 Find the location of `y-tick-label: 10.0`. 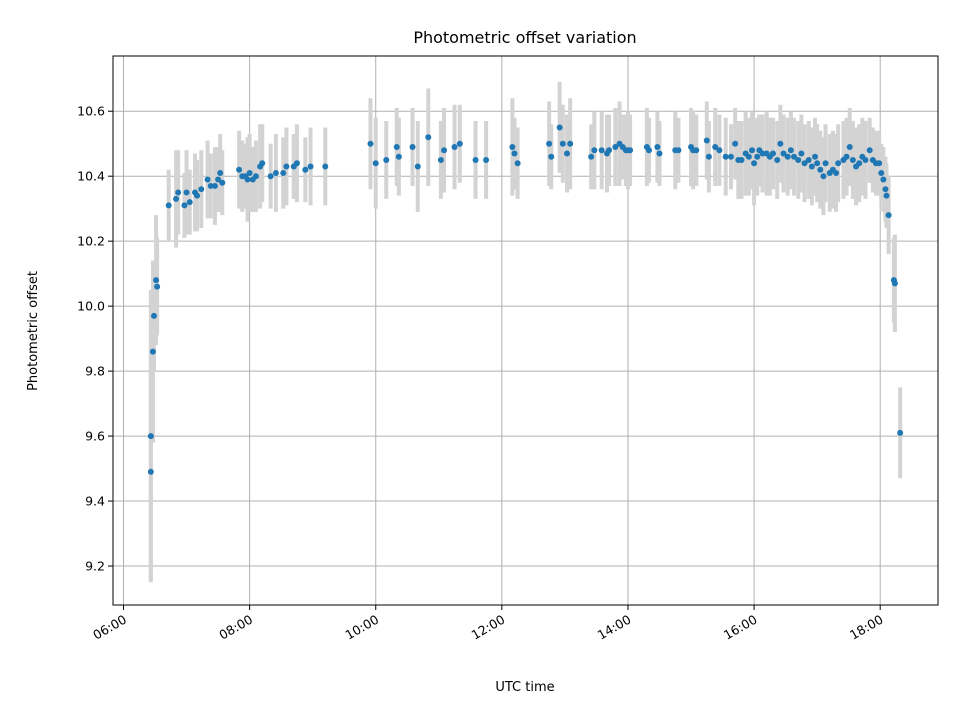

y-tick-label: 10.0 is located at coordinates (91, 306).